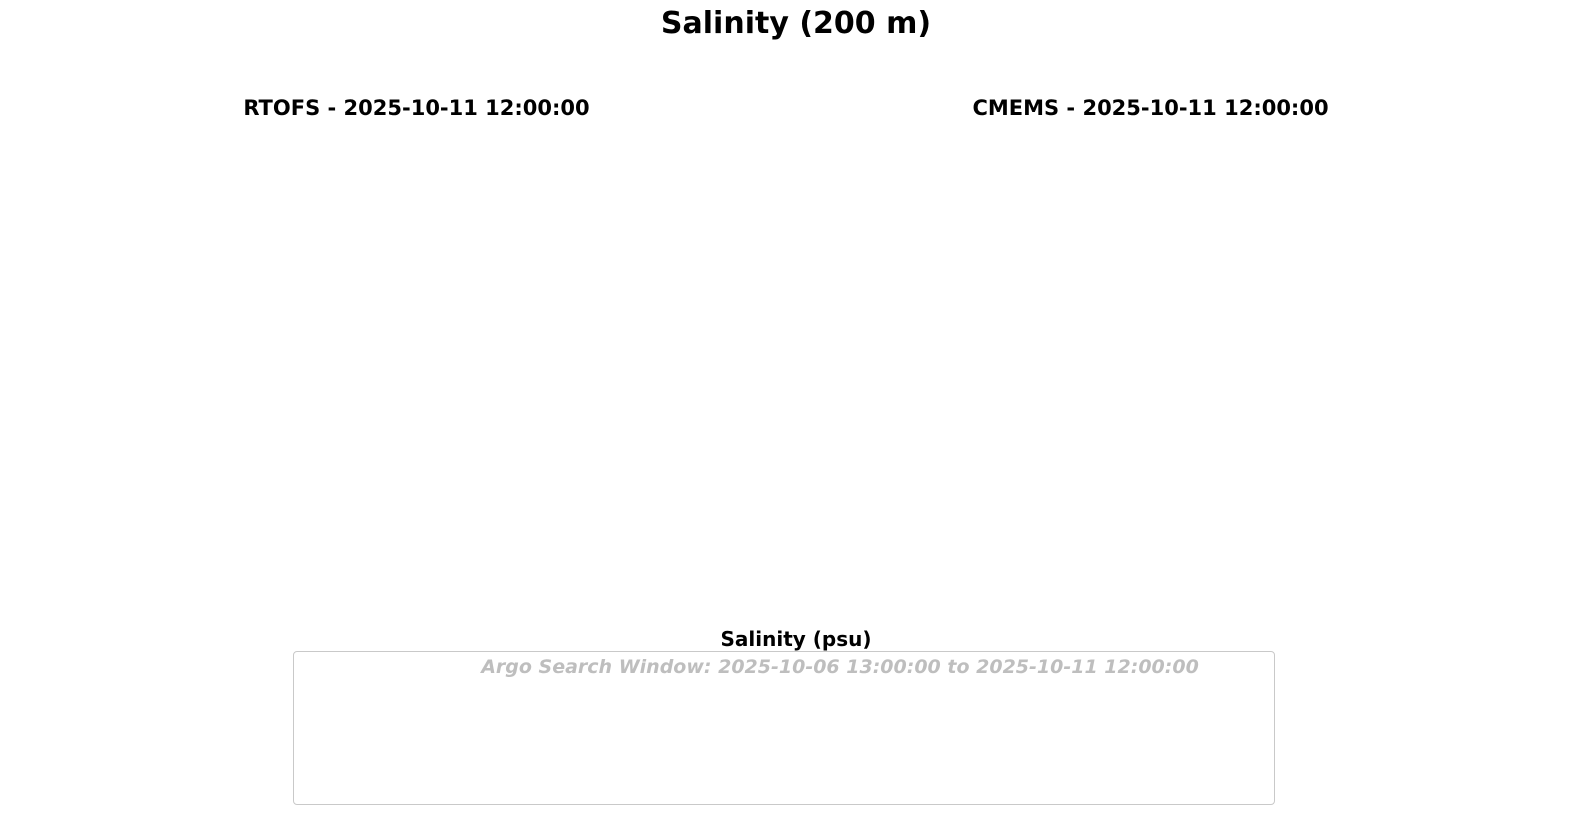 The height and width of the screenshot is (828, 1592). I want to click on colorbar-label: Salinity (psu), so click(796, 639).